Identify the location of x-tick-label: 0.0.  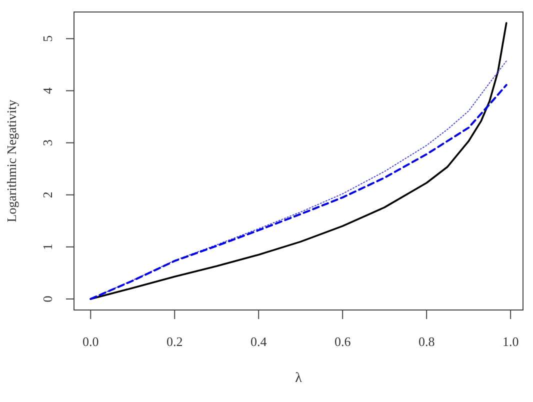
(90, 341).